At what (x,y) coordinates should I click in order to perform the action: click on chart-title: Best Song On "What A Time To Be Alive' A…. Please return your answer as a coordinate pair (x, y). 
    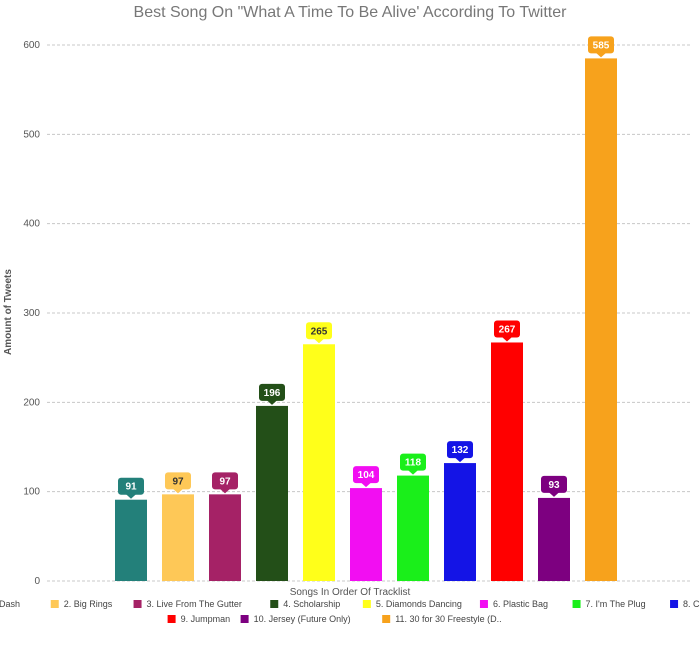
    Looking at the image, I should click on (351, 12).